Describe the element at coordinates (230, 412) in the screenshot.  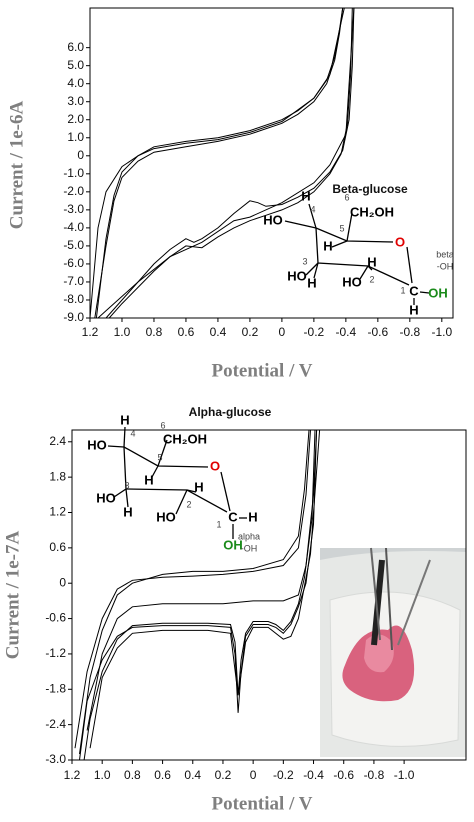
I see `structure-name: Alpha-glucose` at that location.